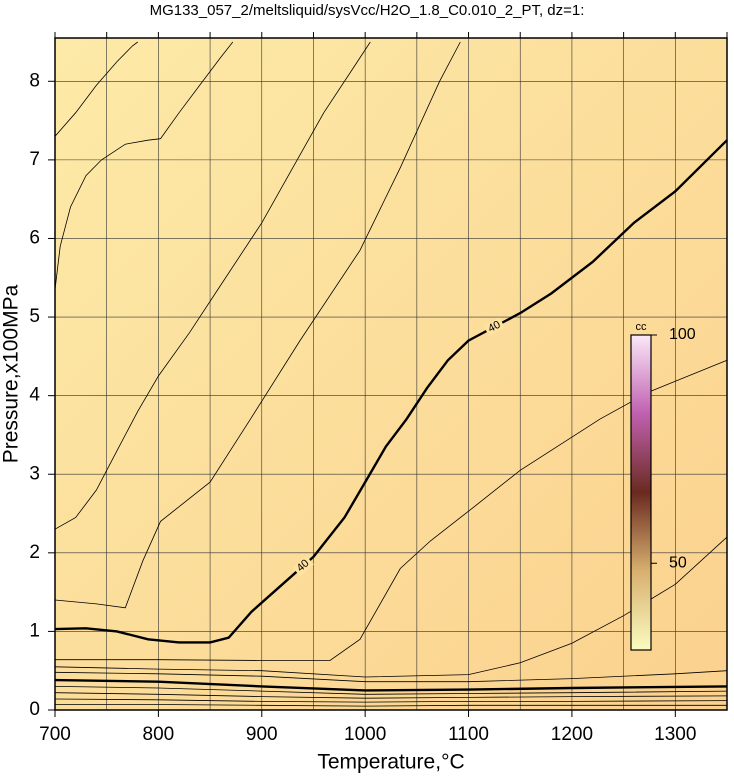 The image size is (734, 776). I want to click on colorbar-label: cc, so click(642, 327).